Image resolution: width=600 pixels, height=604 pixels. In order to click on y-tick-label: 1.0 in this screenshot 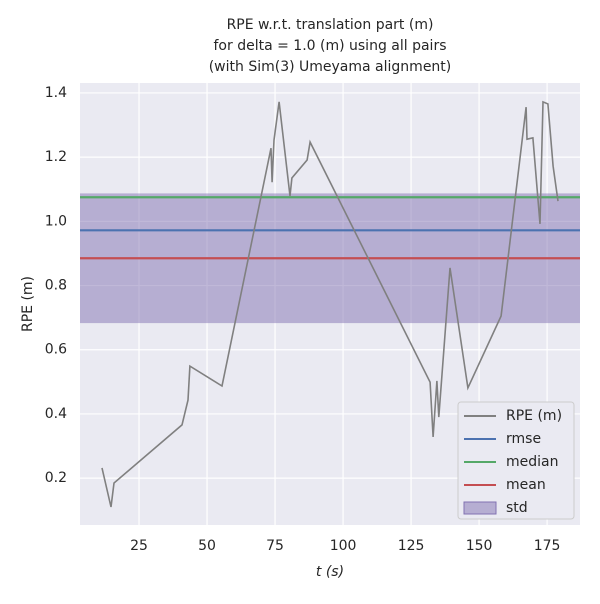, I will do `click(56, 221)`.